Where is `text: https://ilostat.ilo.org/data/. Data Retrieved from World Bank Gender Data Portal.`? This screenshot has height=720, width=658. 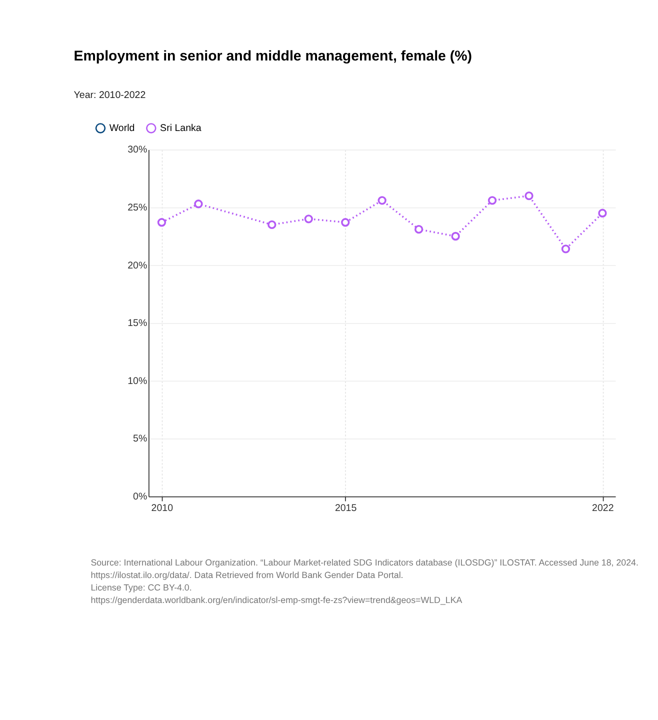
text: https://ilostat.ilo.org/data/. Data Retrieved from World Bank Gender Data Portal. is located at coordinates (247, 575).